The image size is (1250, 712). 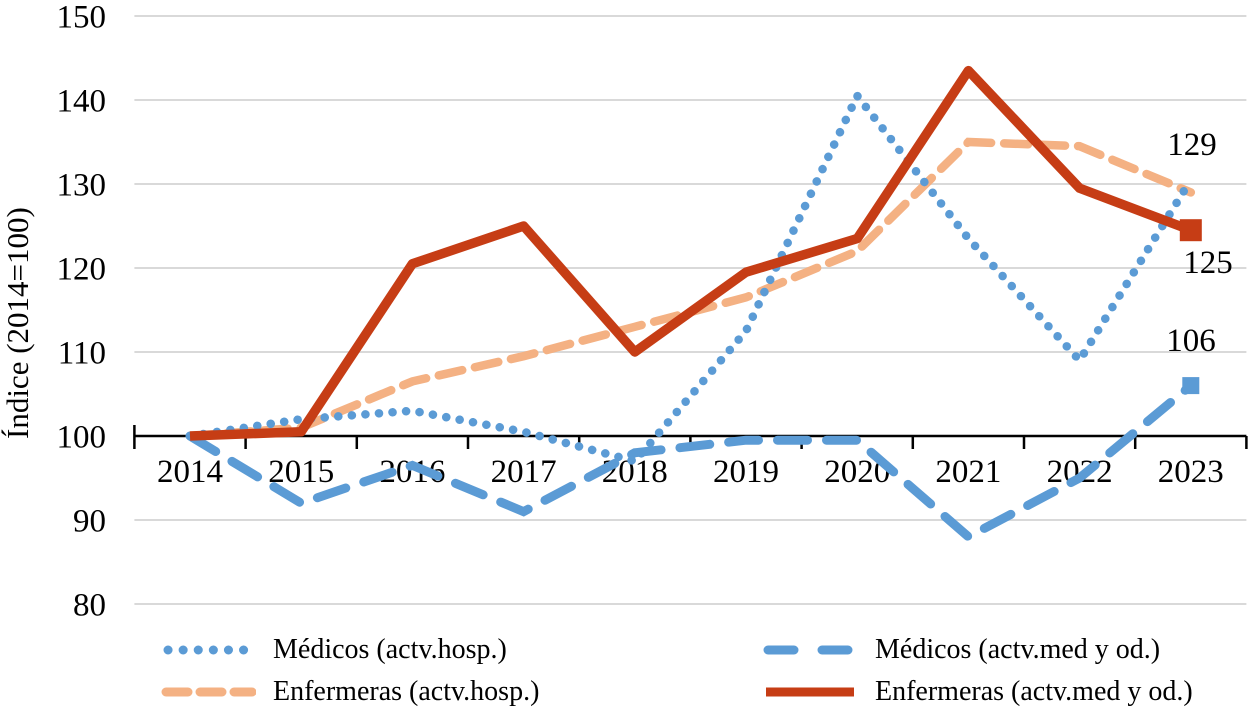 What do you see at coordinates (390, 649) in the screenshot?
I see `legend-label-medicos-hosp: Médicos (actv.hosp.)` at bounding box center [390, 649].